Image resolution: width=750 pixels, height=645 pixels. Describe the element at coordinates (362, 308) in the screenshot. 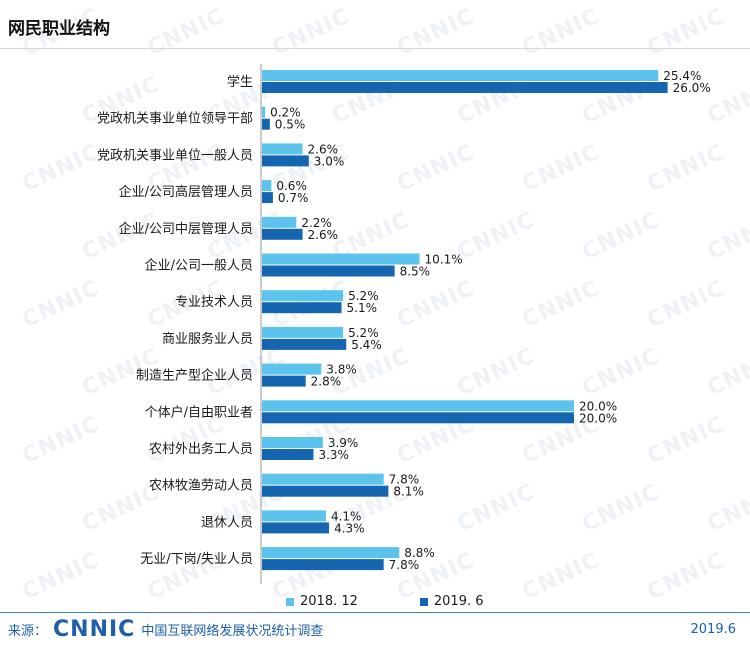

I see `data-label-2019: 5.1%` at that location.